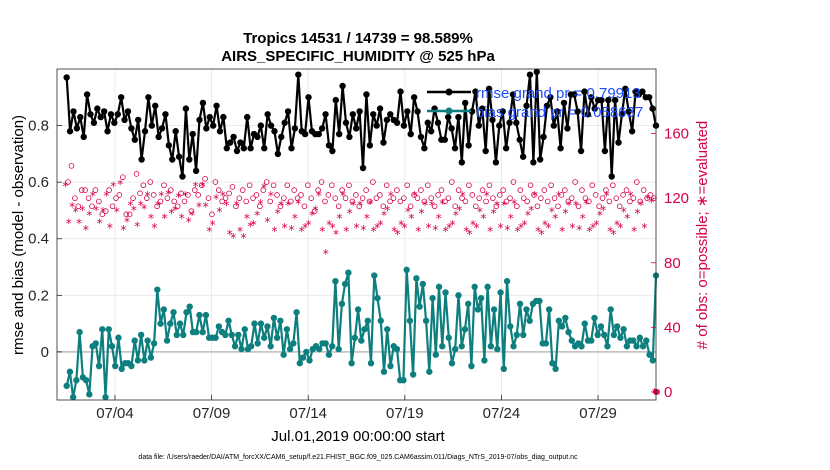 This screenshot has height=470, width=830. Describe the element at coordinates (115, 413) in the screenshot. I see `x-tick-label: 07/04` at that location.